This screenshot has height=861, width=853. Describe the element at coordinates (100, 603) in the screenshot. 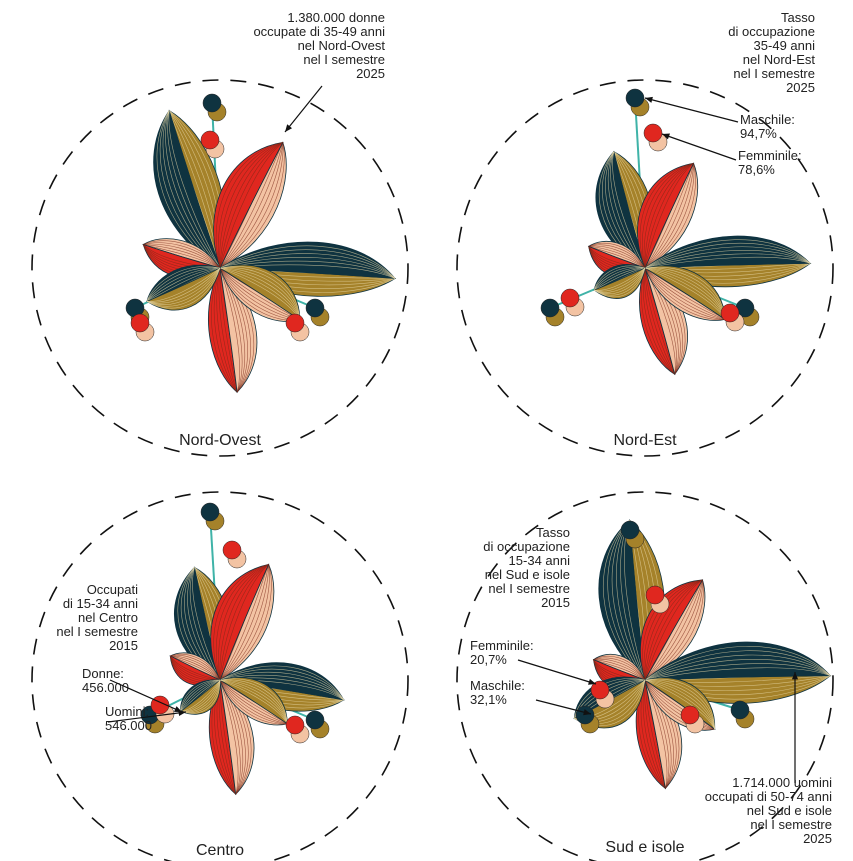

I see `annotation-line: di 15-34 anni` at that location.